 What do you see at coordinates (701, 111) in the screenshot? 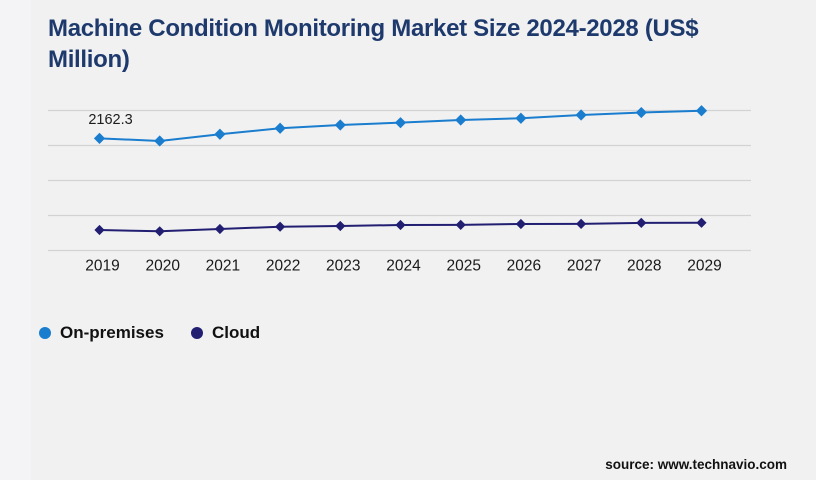
I see `marker-on-premises-2029` at bounding box center [701, 111].